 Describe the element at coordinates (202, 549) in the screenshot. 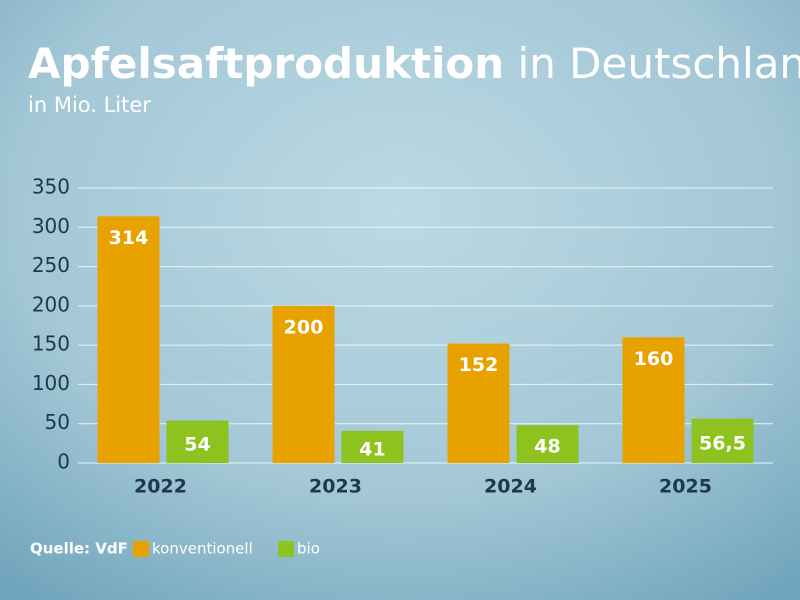

I see `legend-label: konventionell` at that location.